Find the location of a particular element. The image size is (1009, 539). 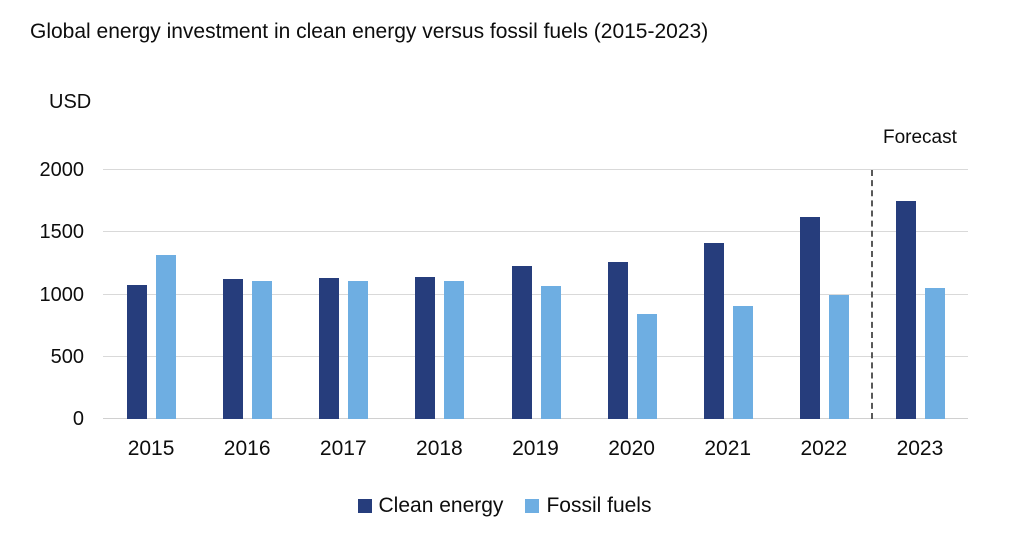

legend-label: Clean energy is located at coordinates (441, 505).